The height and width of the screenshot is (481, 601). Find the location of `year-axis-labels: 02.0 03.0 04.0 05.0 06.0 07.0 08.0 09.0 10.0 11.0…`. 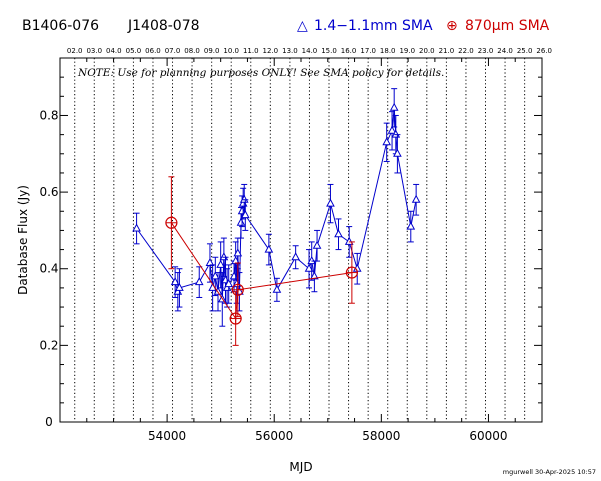

year-axis-labels: 02.0 03.0 04.0 05.0 06.0 07.0 08.0 09.0 10.0 11.0… is located at coordinates (309, 51).